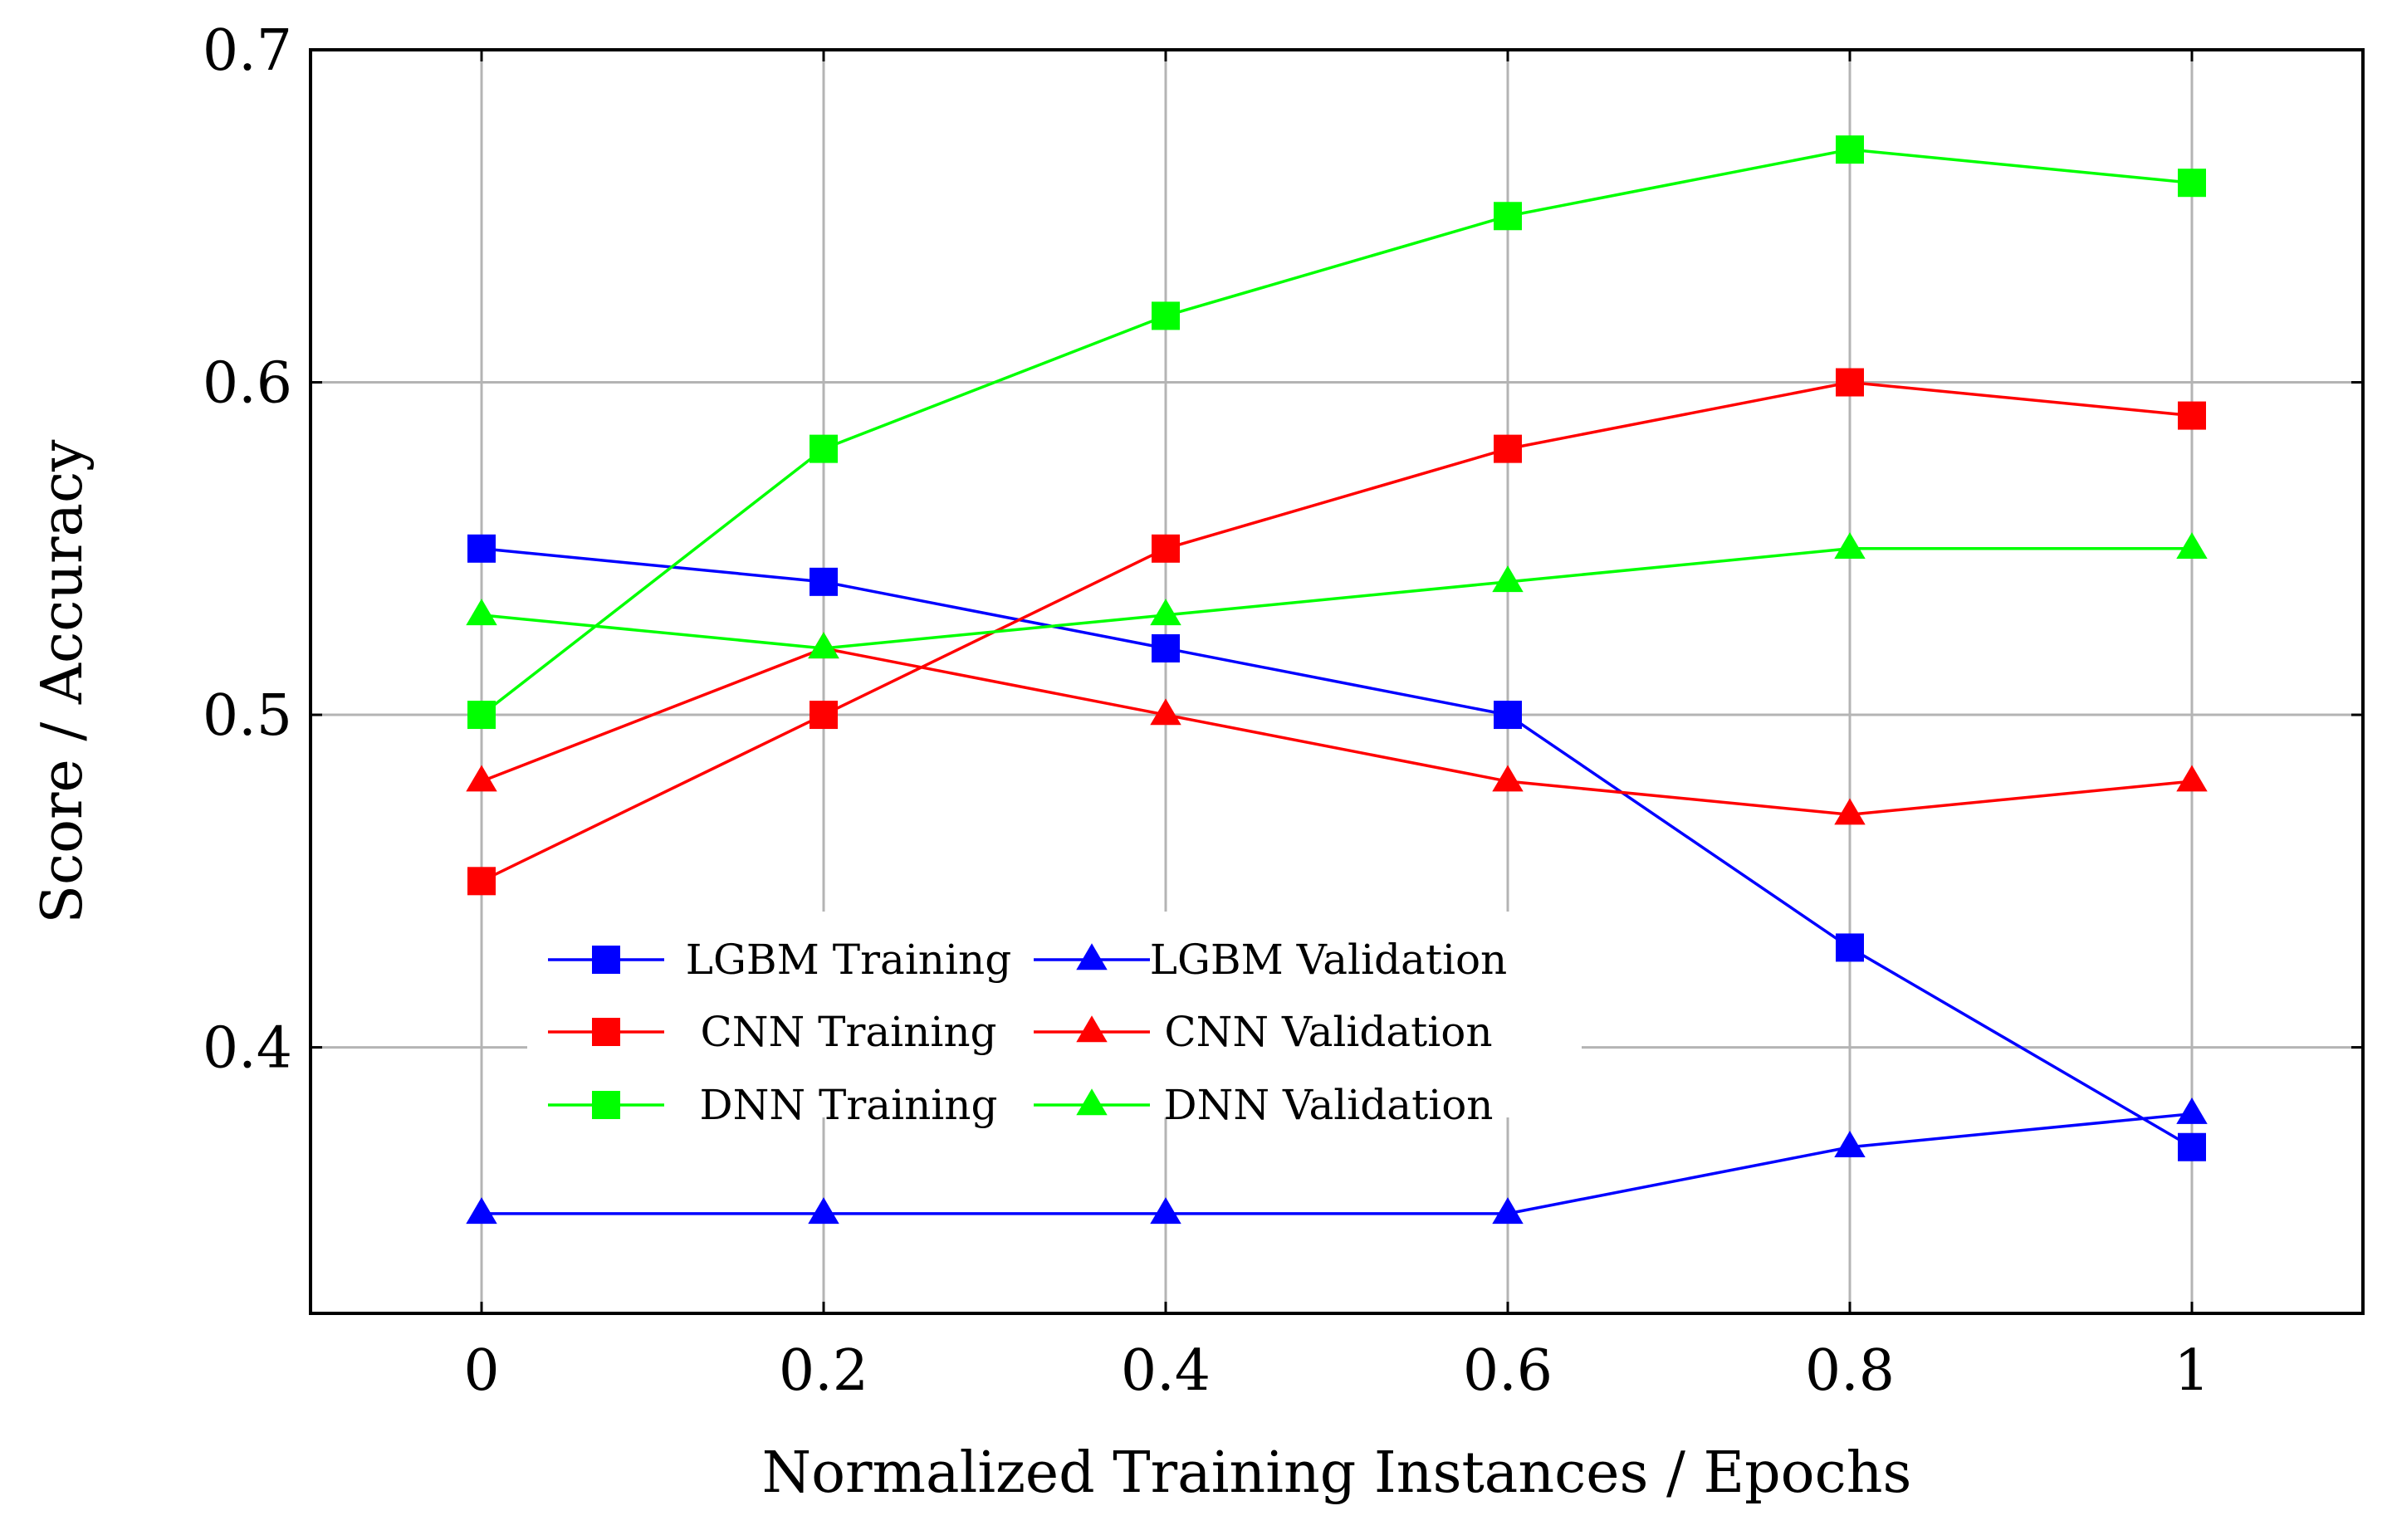 This screenshot has height=1540, width=2392. I want to click on legend-label: DNN Training, so click(849, 1105).